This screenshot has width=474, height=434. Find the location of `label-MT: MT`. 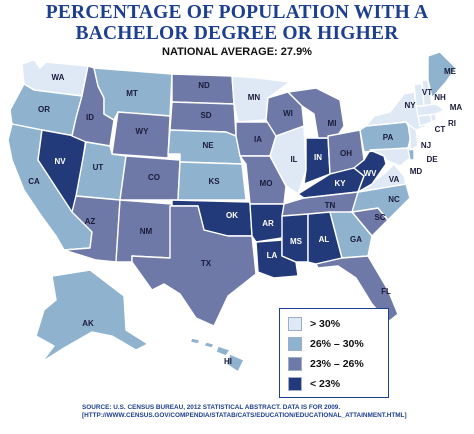

label-MT: MT is located at coordinates (132, 93).